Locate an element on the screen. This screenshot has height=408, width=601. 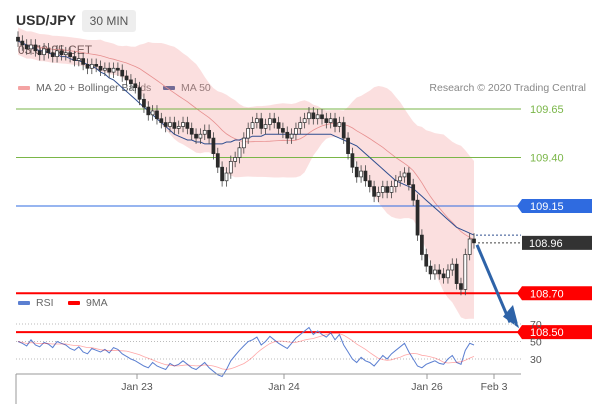
legend-9ma: 9MA is located at coordinates (88, 303).